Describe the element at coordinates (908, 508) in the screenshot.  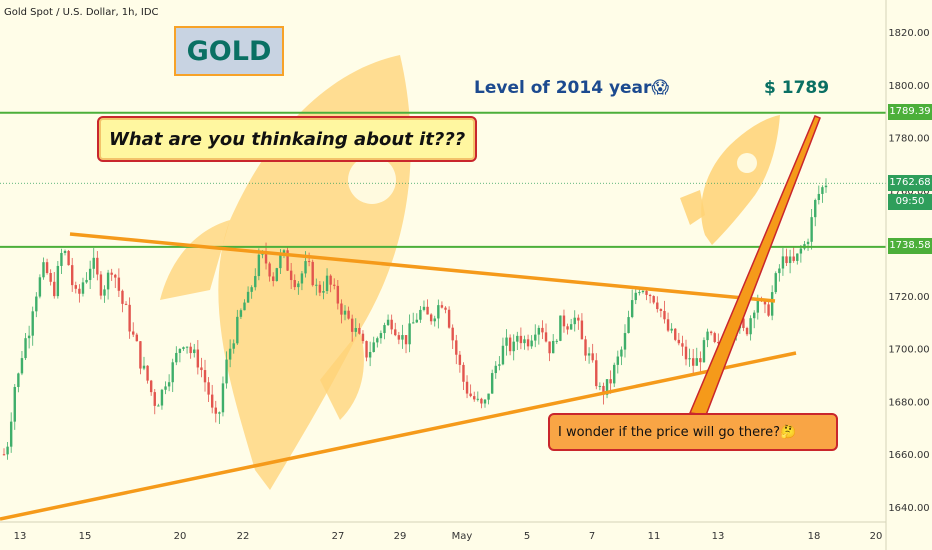
I see `y-tick-label: 1640.00` at that location.